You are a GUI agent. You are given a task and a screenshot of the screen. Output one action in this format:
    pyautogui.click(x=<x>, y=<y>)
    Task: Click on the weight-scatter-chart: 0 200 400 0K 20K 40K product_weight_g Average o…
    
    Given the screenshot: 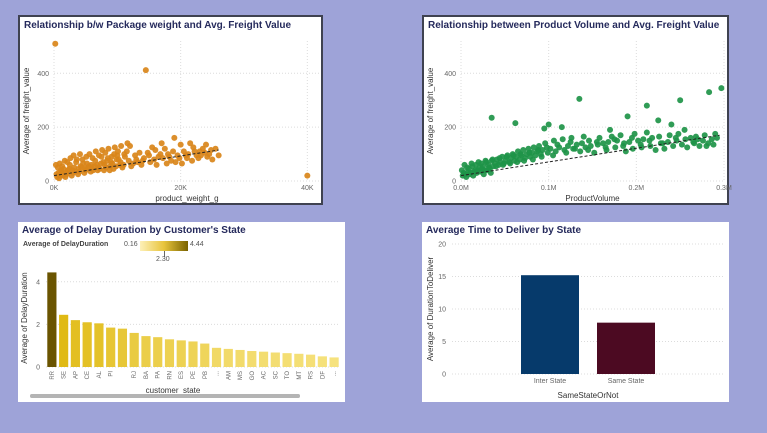 What is the action you would take?
    pyautogui.click(x=171, y=121)
    